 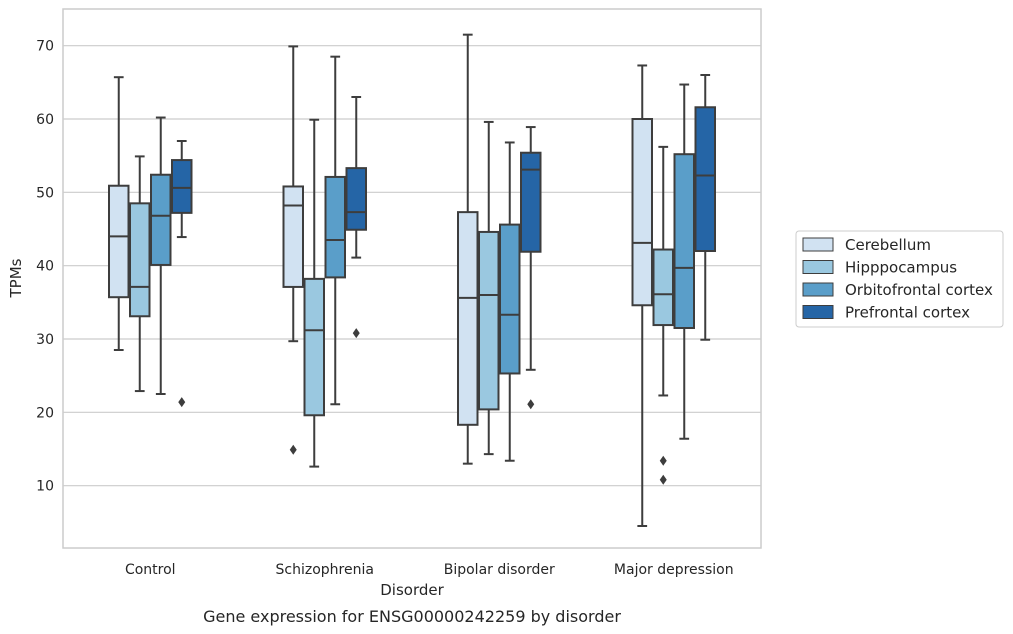 I want to click on y-tick-label: 30, so click(x=45, y=340).